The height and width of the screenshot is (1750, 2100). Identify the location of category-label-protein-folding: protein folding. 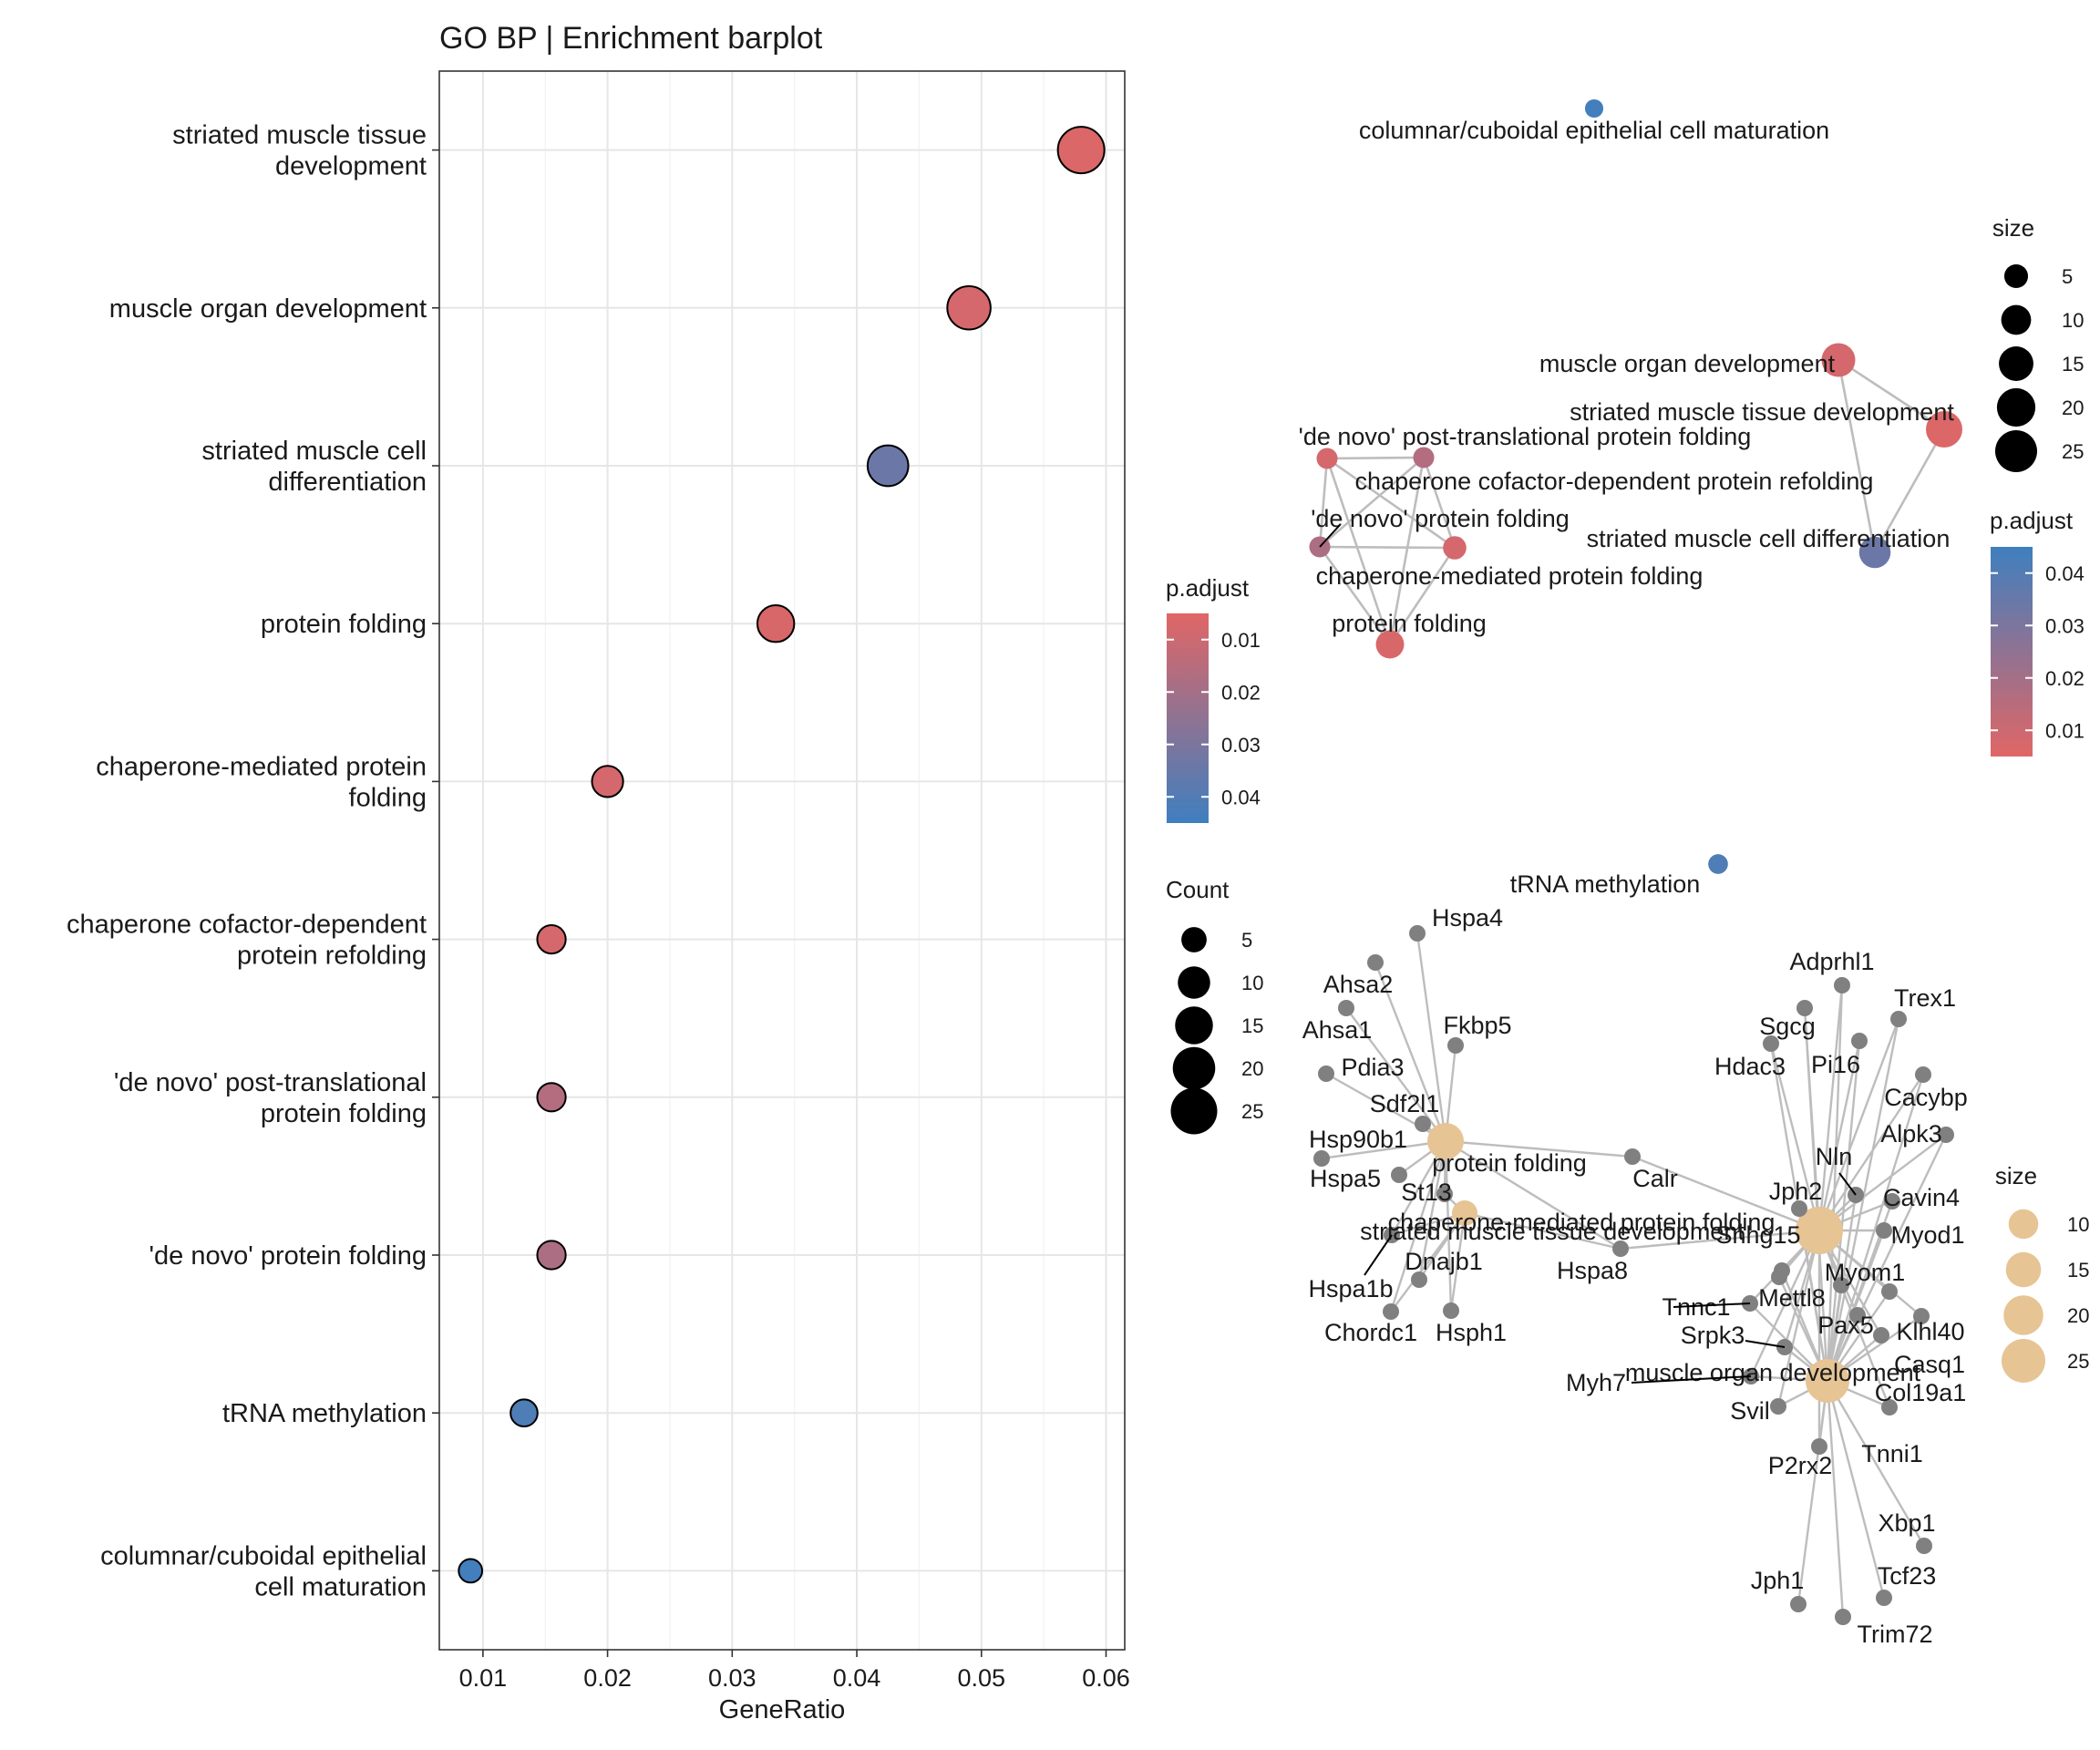
(1509, 1163).